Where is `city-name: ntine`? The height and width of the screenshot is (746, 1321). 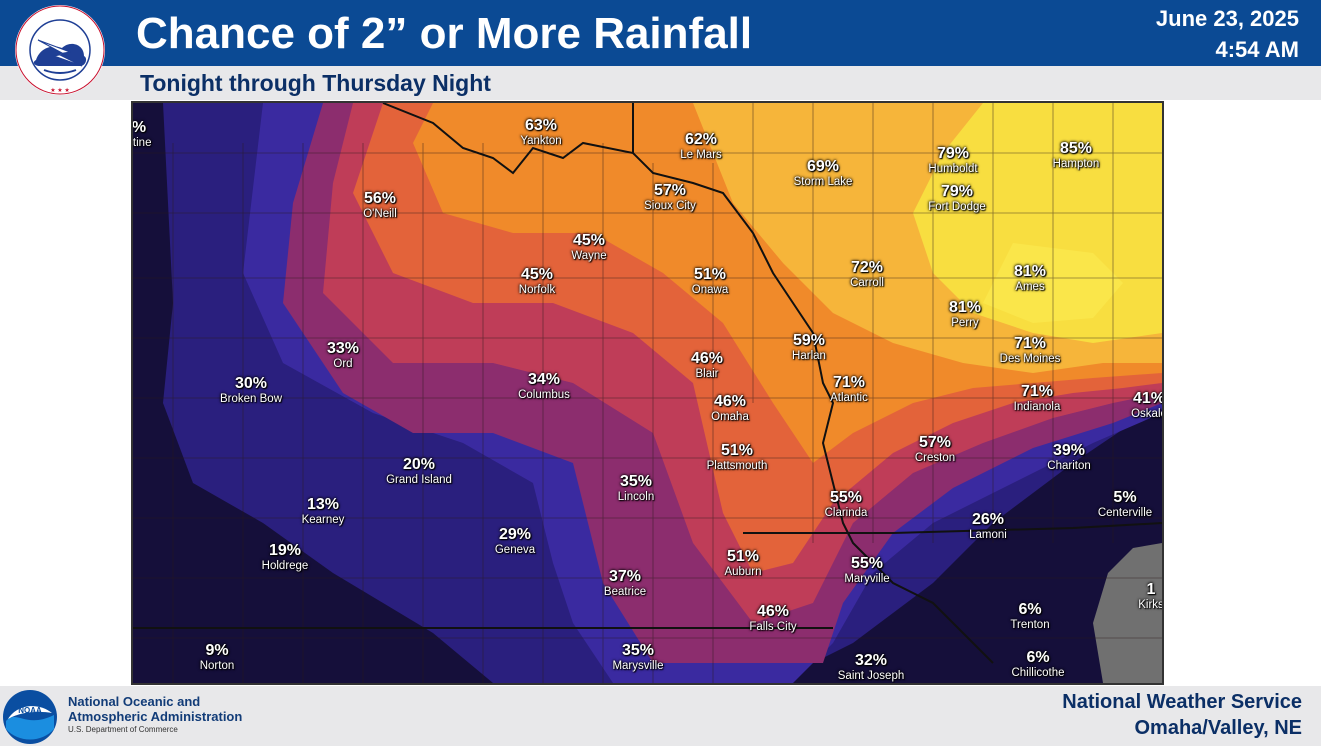
city-name: ntine is located at coordinates (142, 143).